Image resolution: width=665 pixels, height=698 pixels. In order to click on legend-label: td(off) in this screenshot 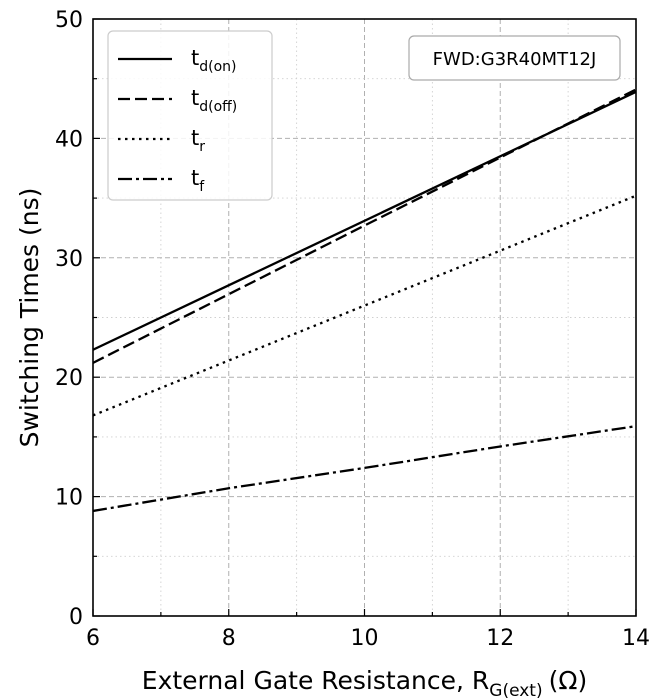, I will do `click(214, 100)`.